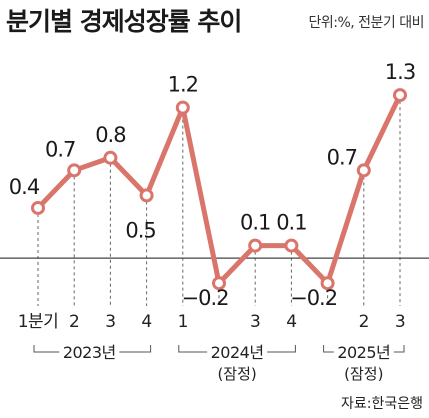 This screenshot has width=429, height=418. Describe the element at coordinates (60, 149) in the screenshot. I see `value-label-1: 0.7` at that location.